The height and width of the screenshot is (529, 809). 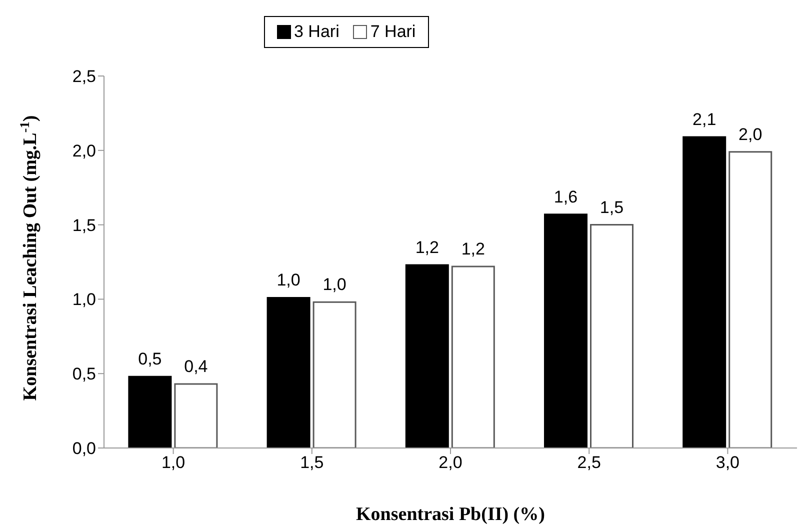 I want to click on data-label: 2,0, so click(x=750, y=134).